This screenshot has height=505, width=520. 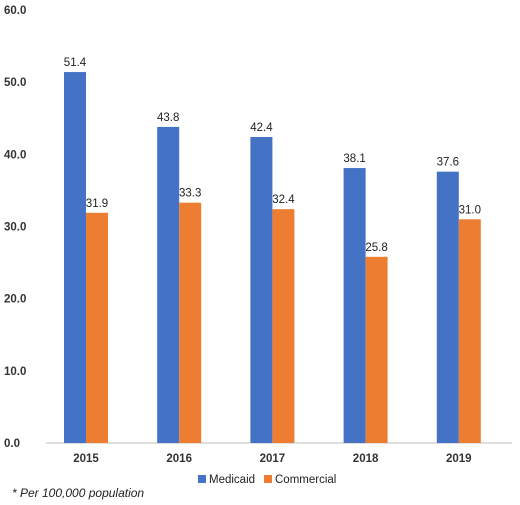 I want to click on bar-commercial-2019, so click(x=469, y=331).